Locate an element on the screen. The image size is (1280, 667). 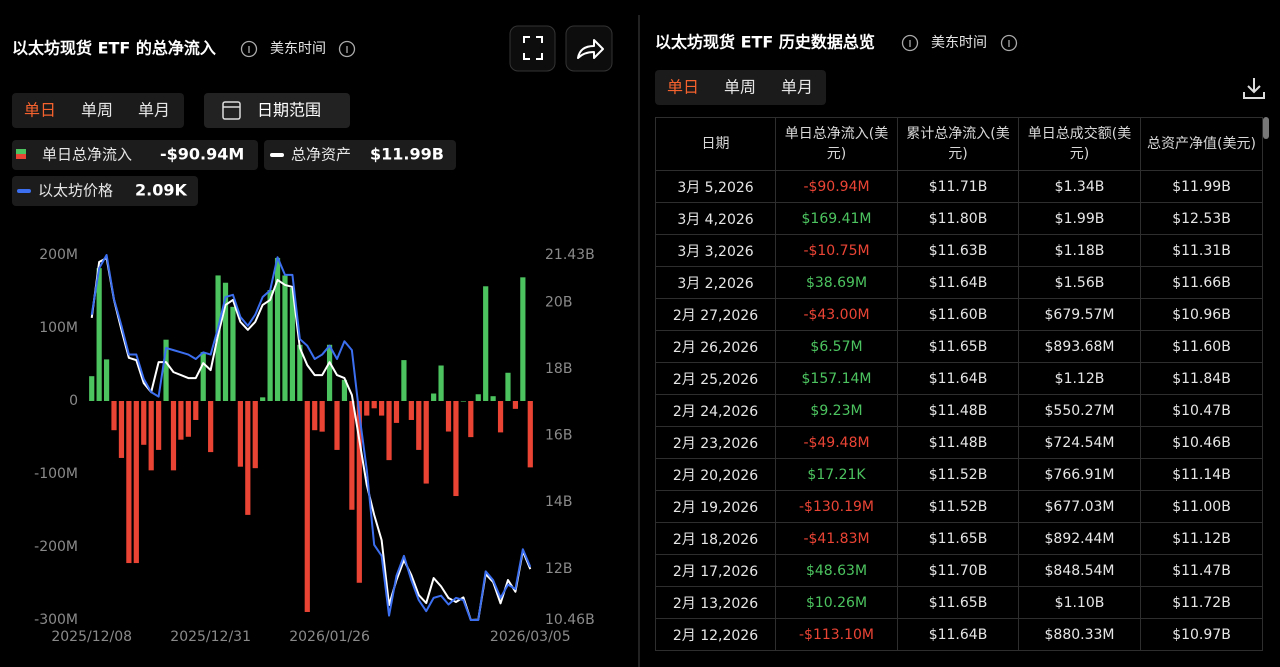
fullscreen-button is located at coordinates (532, 48).